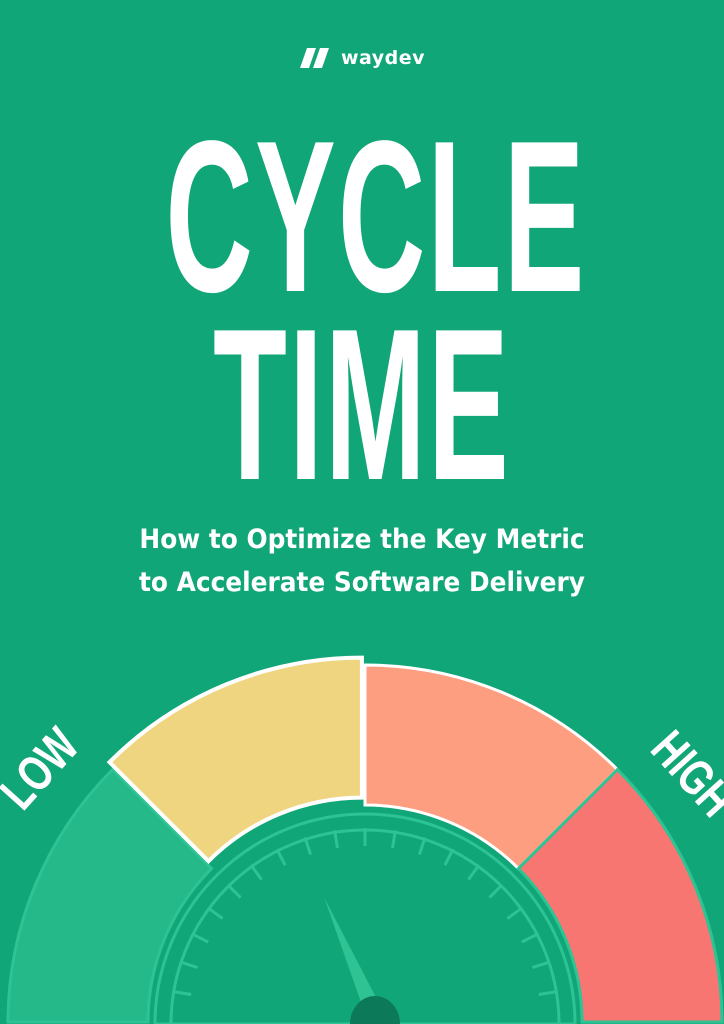 Image resolution: width=724 pixels, height=1024 pixels. I want to click on gauge-needle, so click(354, 958).